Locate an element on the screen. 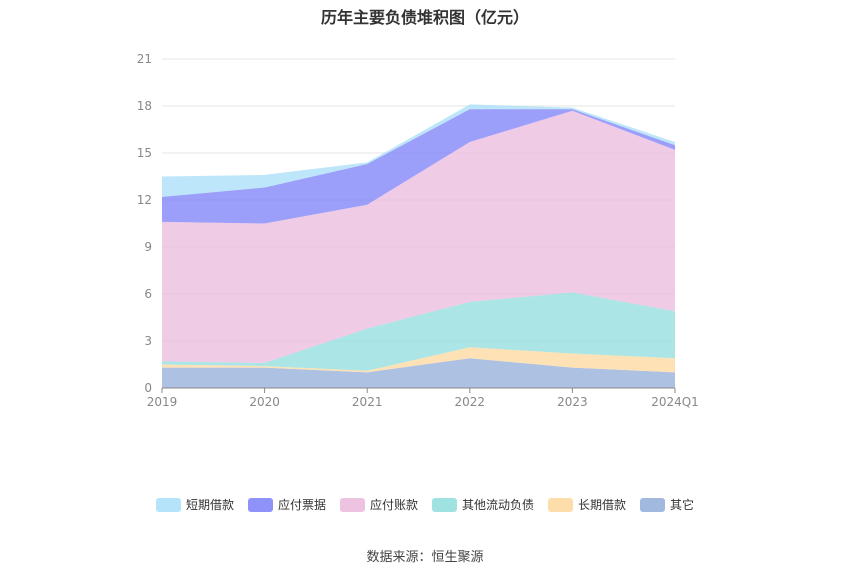  legend-label: 长期借款 is located at coordinates (602, 505).